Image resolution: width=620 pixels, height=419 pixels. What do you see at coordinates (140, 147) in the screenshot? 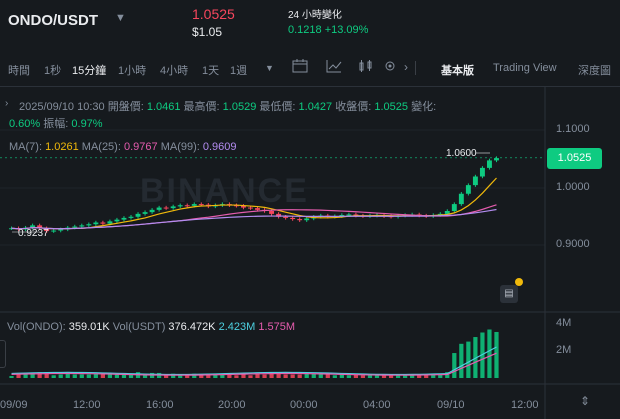
I see `ma25-value: 0.9767` at bounding box center [140, 147].